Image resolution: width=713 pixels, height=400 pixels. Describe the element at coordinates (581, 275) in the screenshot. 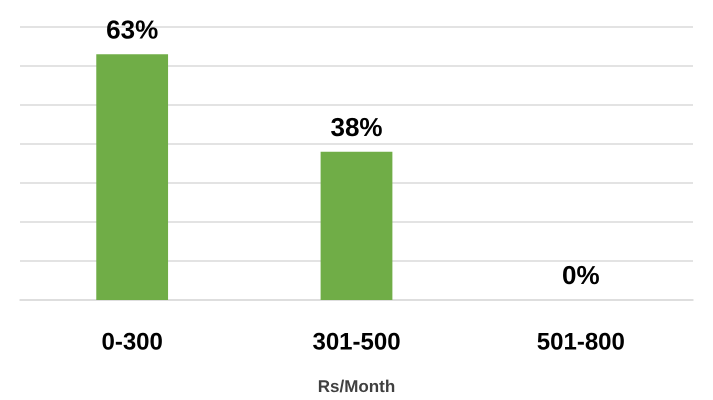

I see `data-label: 0%` at that location.